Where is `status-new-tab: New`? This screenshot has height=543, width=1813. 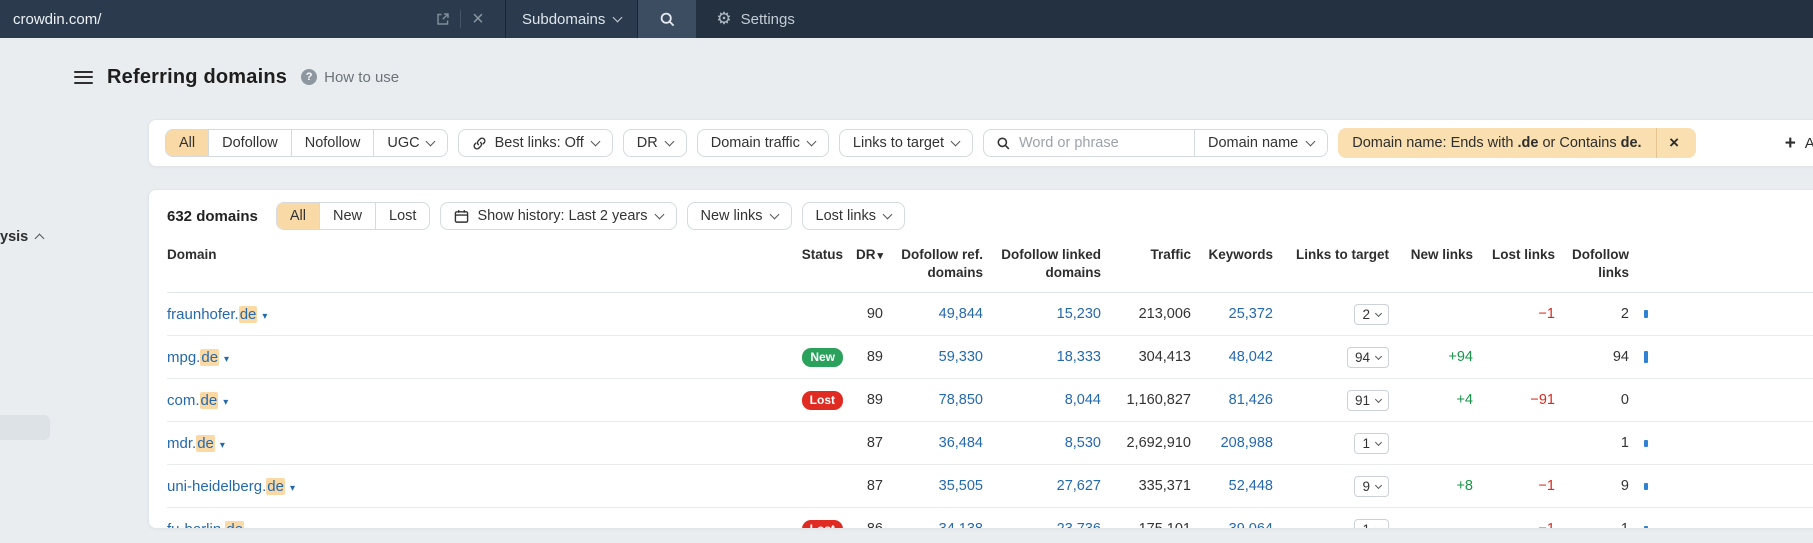 status-new-tab: New is located at coordinates (348, 216).